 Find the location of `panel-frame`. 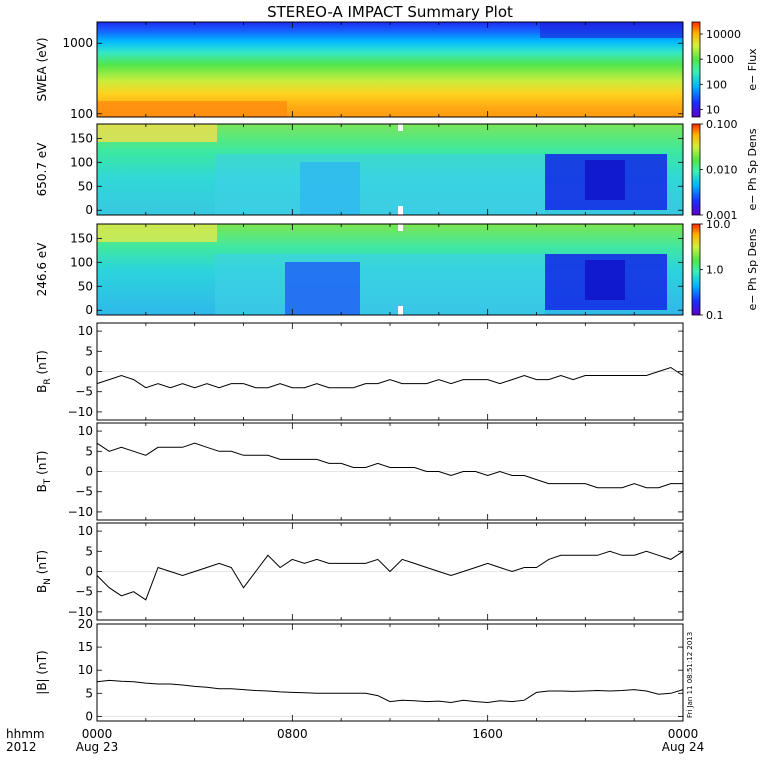

panel-frame is located at coordinates (390, 672).